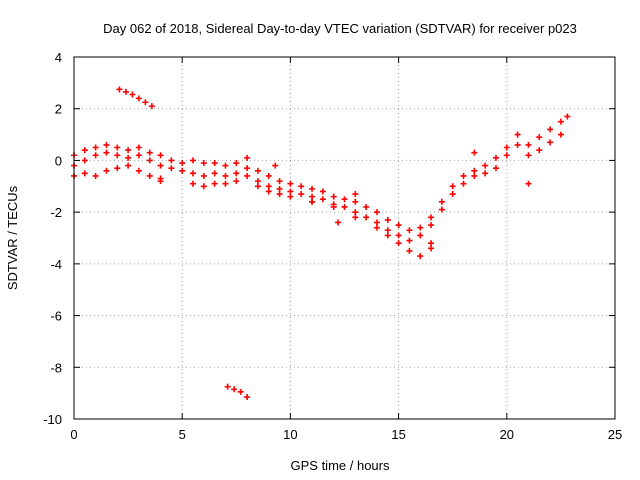 The height and width of the screenshot is (480, 640). What do you see at coordinates (182, 434) in the screenshot?
I see `x-tick-label: 5` at bounding box center [182, 434].